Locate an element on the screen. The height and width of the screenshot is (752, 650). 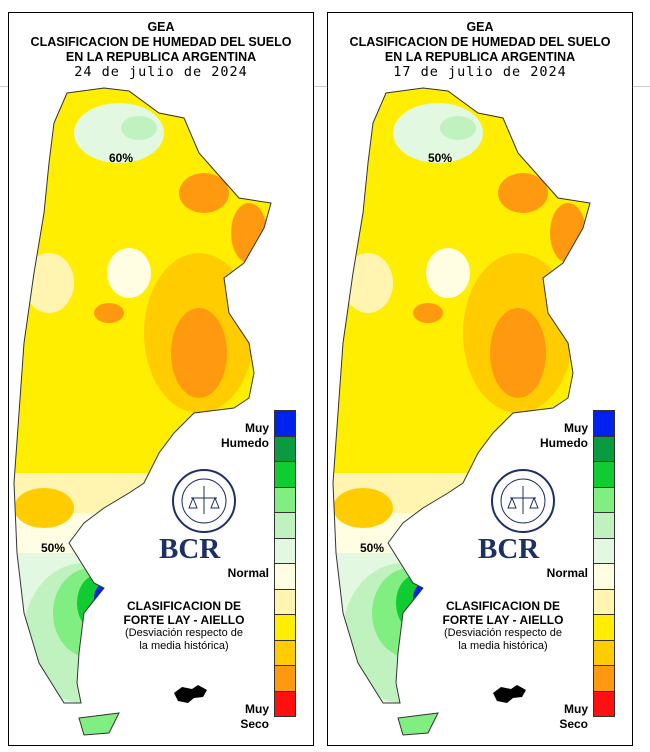
map-date: 24 de julio de 2024 is located at coordinates (161, 72).